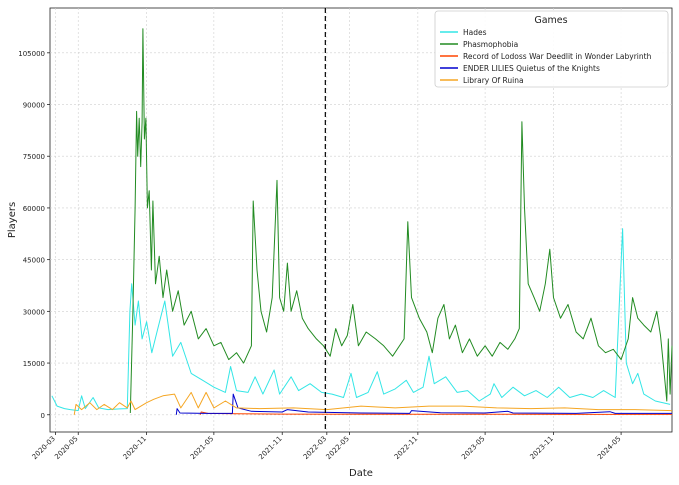  Describe the element at coordinates (43, 416) in the screenshot. I see `y-tick-label: 0` at that location.